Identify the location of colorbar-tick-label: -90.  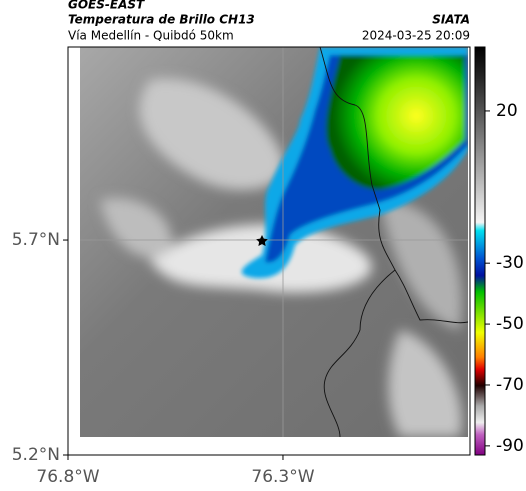
(510, 446).